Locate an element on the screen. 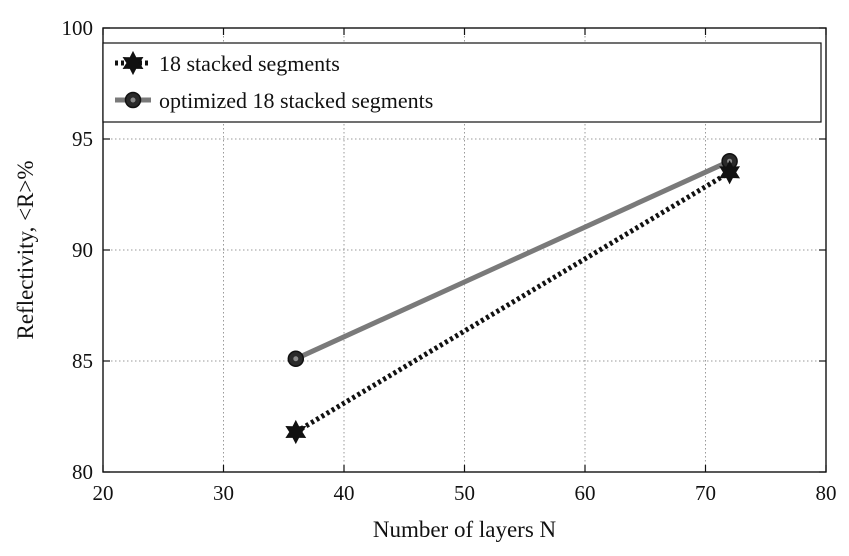 The height and width of the screenshot is (556, 849). y-tick-label: 95 is located at coordinates (82, 139).